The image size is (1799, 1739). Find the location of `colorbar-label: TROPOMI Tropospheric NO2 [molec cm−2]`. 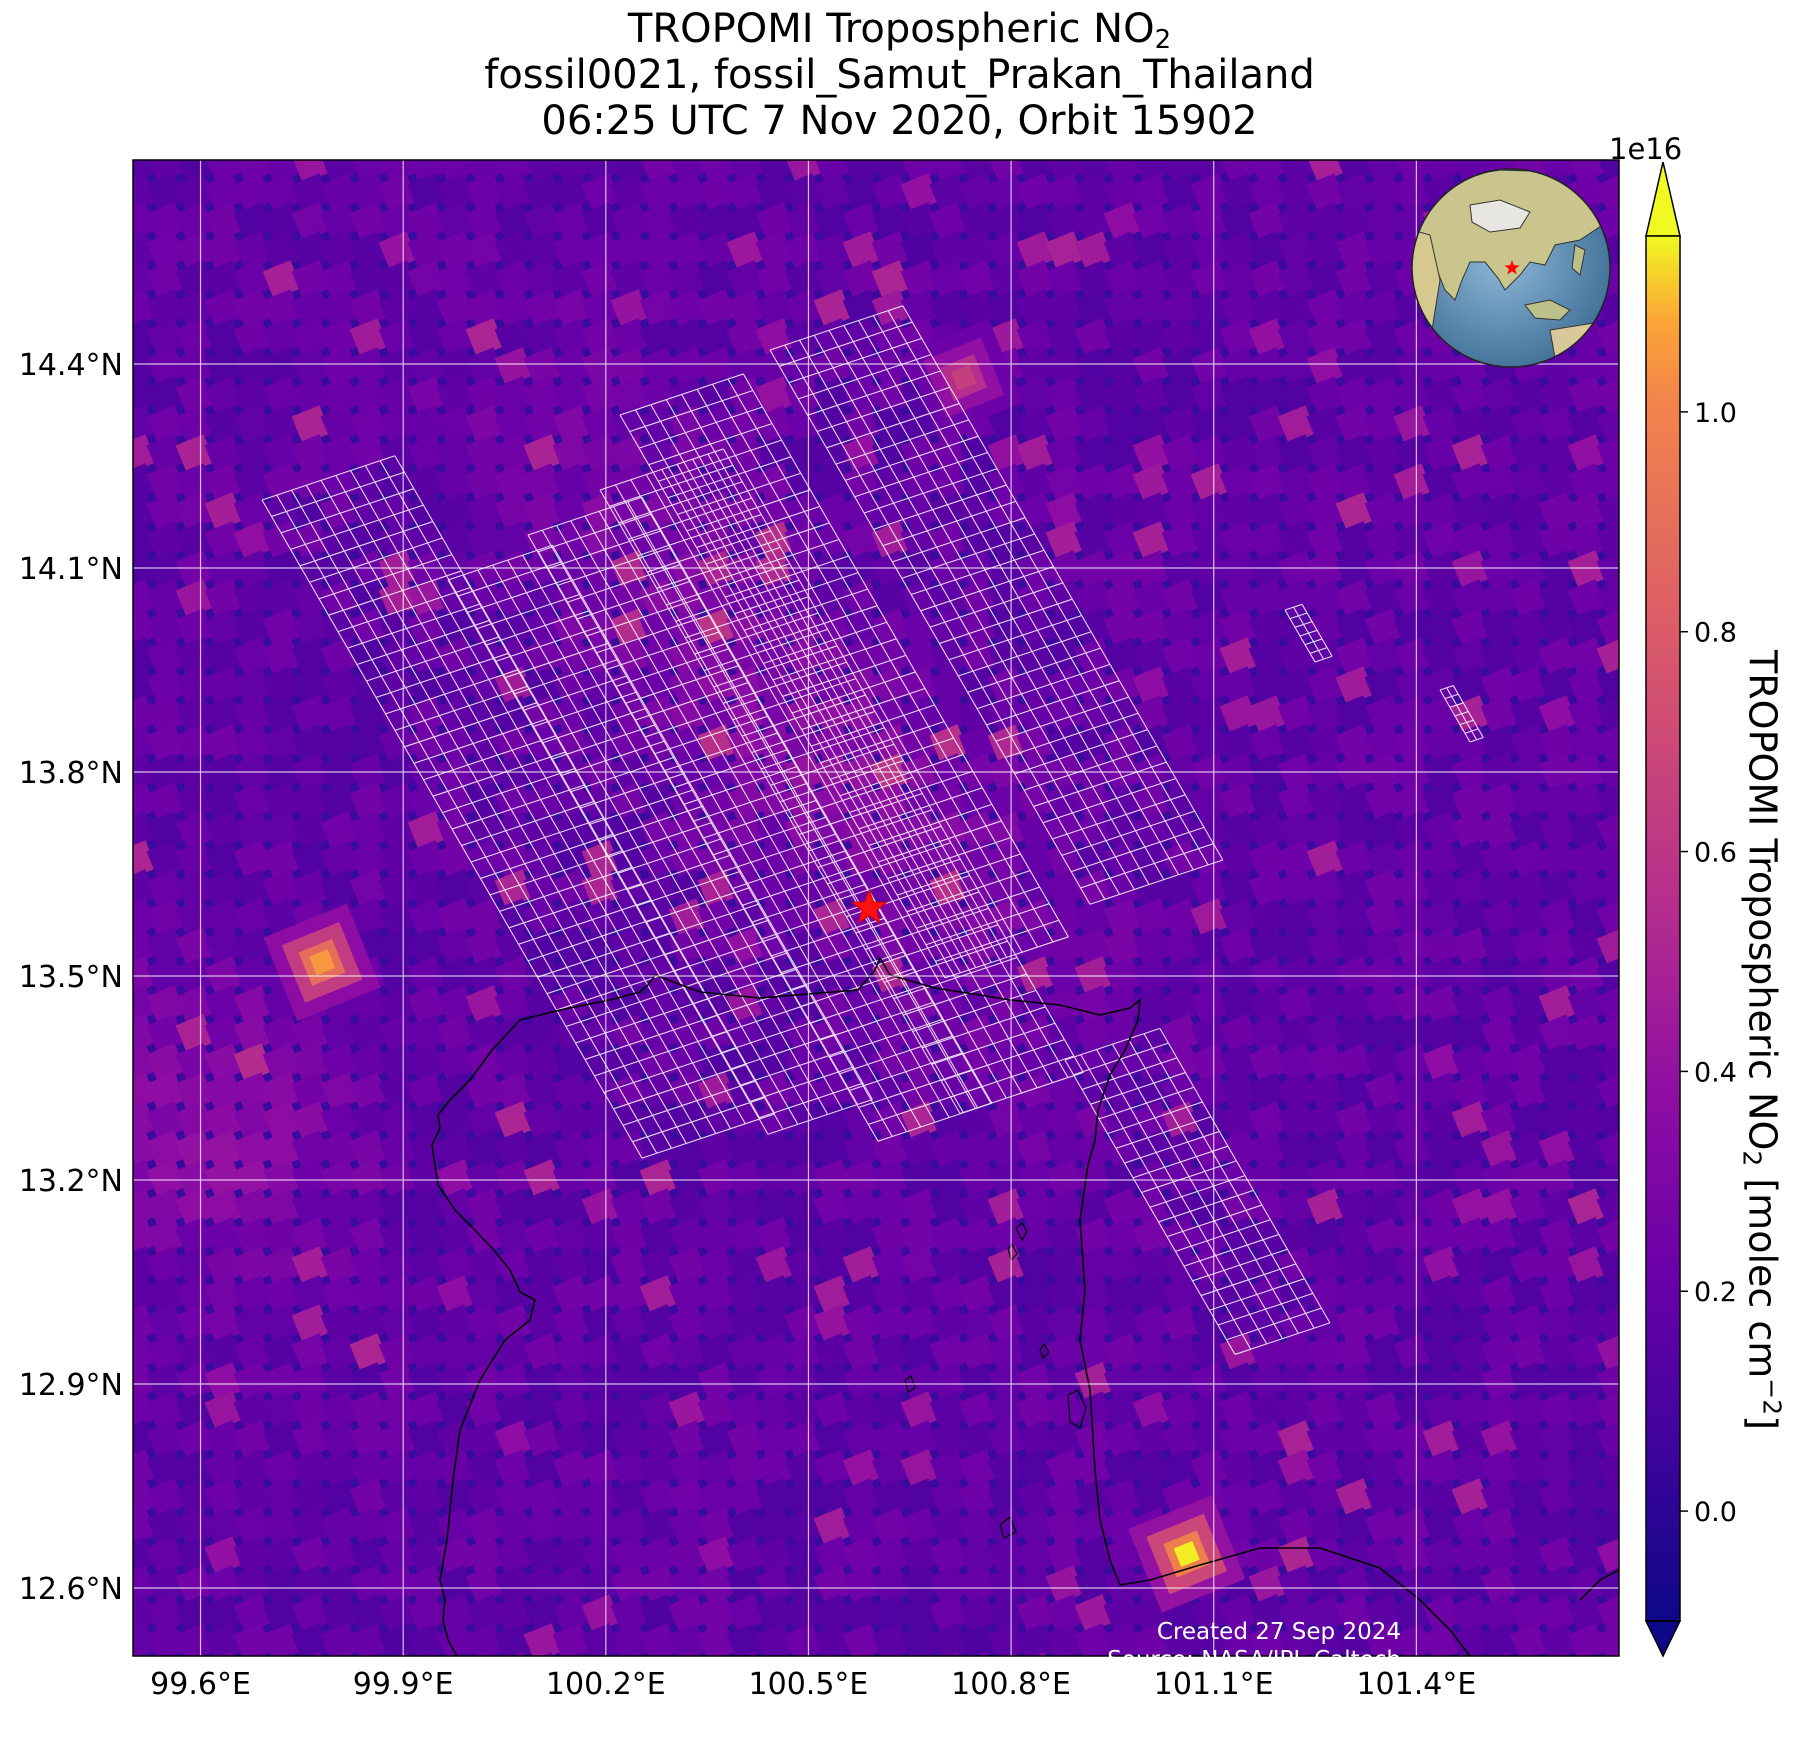

colorbar-label: TROPOMI Tropospheric NO2 [molec cm−2] is located at coordinates (1762, 1040).